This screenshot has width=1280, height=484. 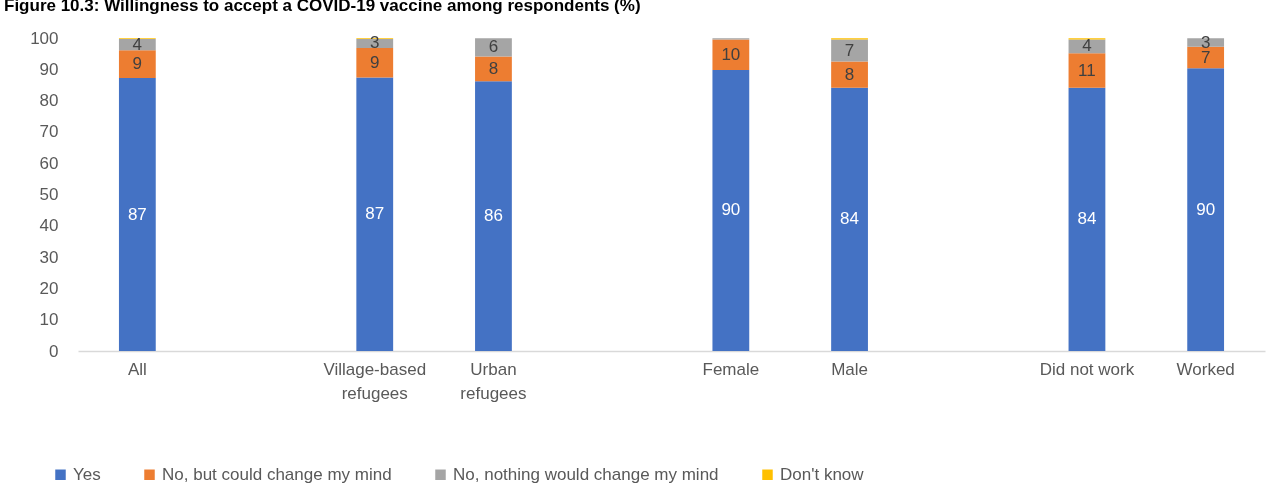 I want to click on x-tick-label: Urban refugees, so click(x=493, y=381).